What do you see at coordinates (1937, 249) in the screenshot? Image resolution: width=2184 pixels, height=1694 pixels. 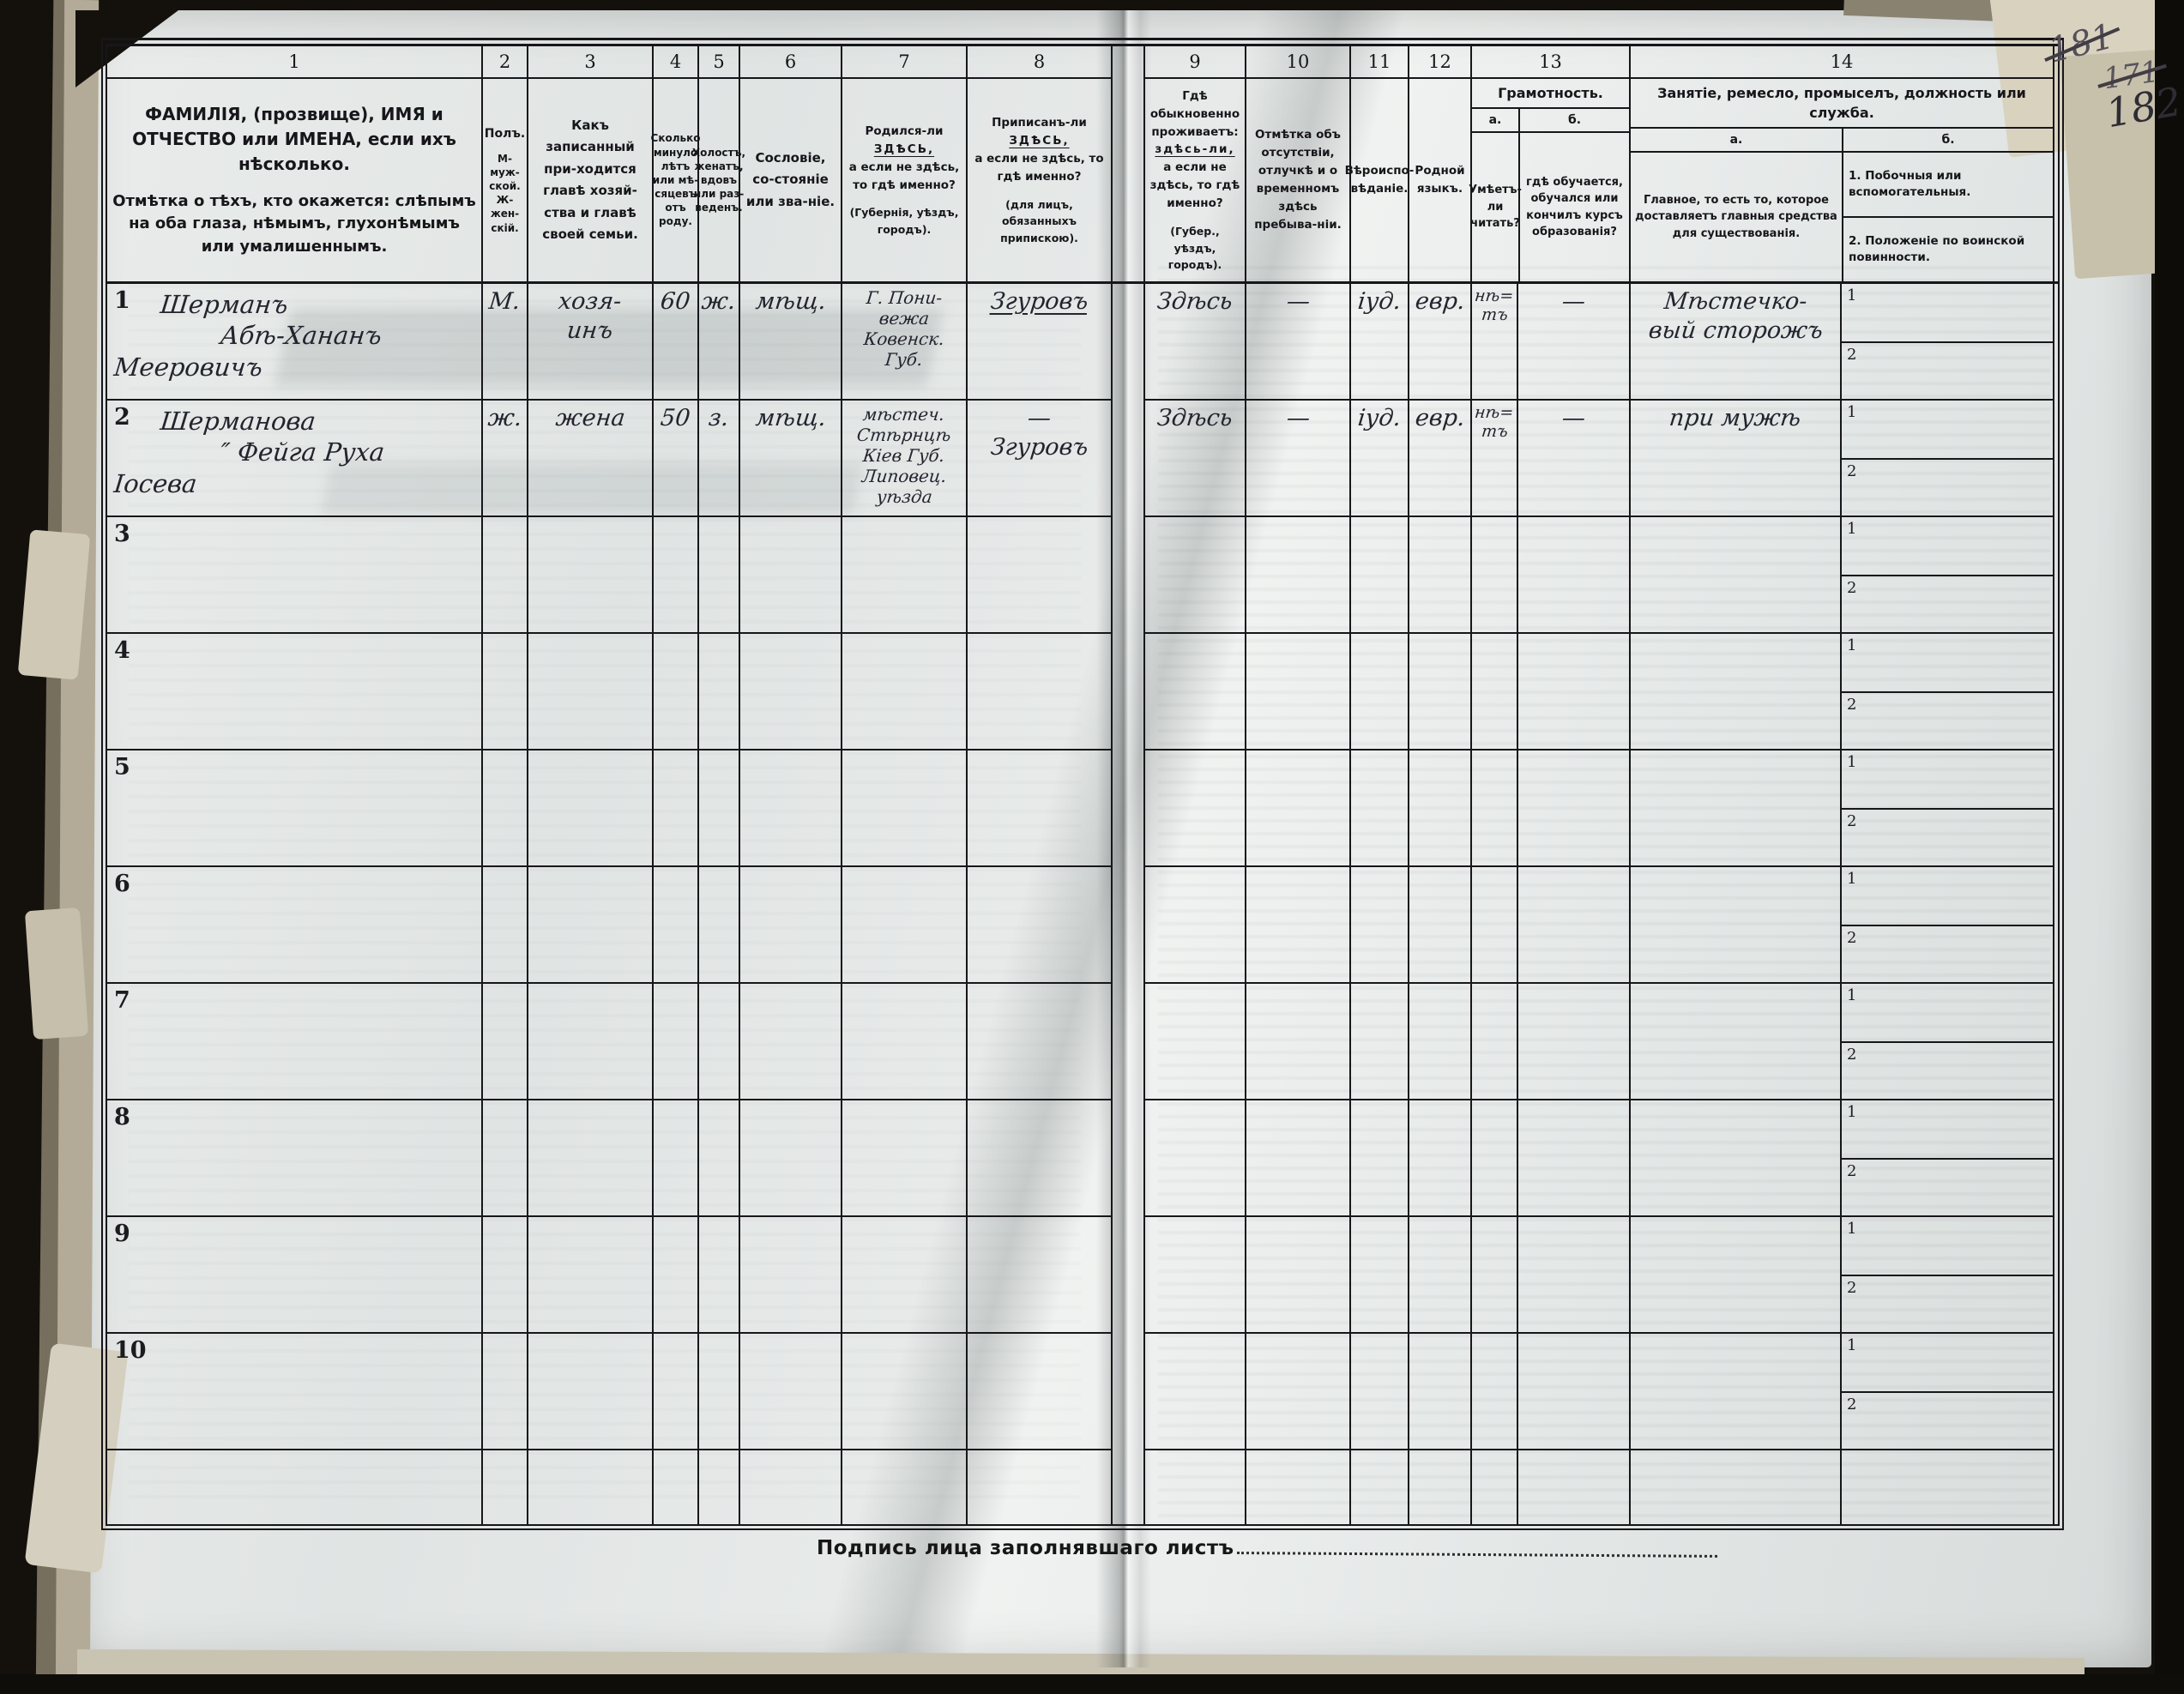 I see `header-occupation-side-2: 2. Положеніе по воинской повинности.` at bounding box center [1937, 249].